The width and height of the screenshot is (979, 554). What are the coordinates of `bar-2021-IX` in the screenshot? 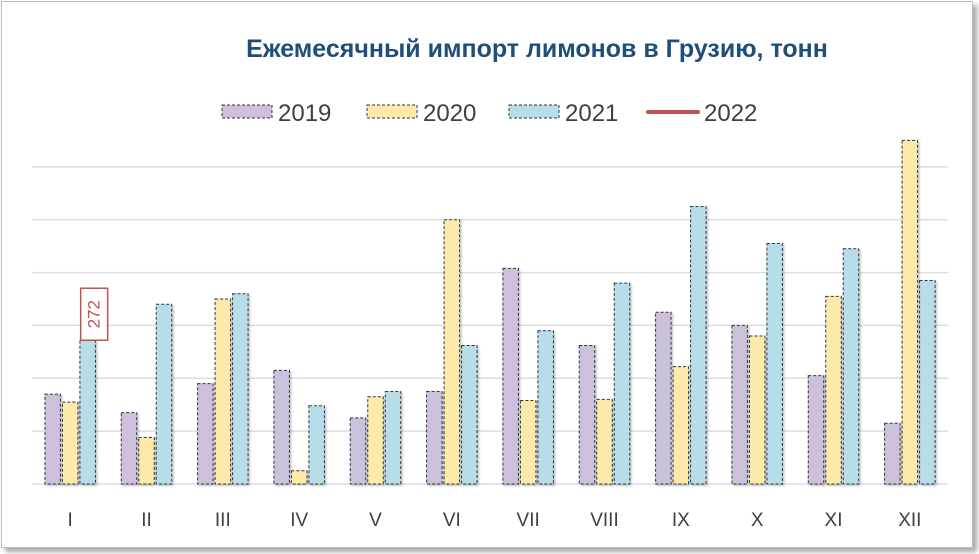 It's located at (698, 345).